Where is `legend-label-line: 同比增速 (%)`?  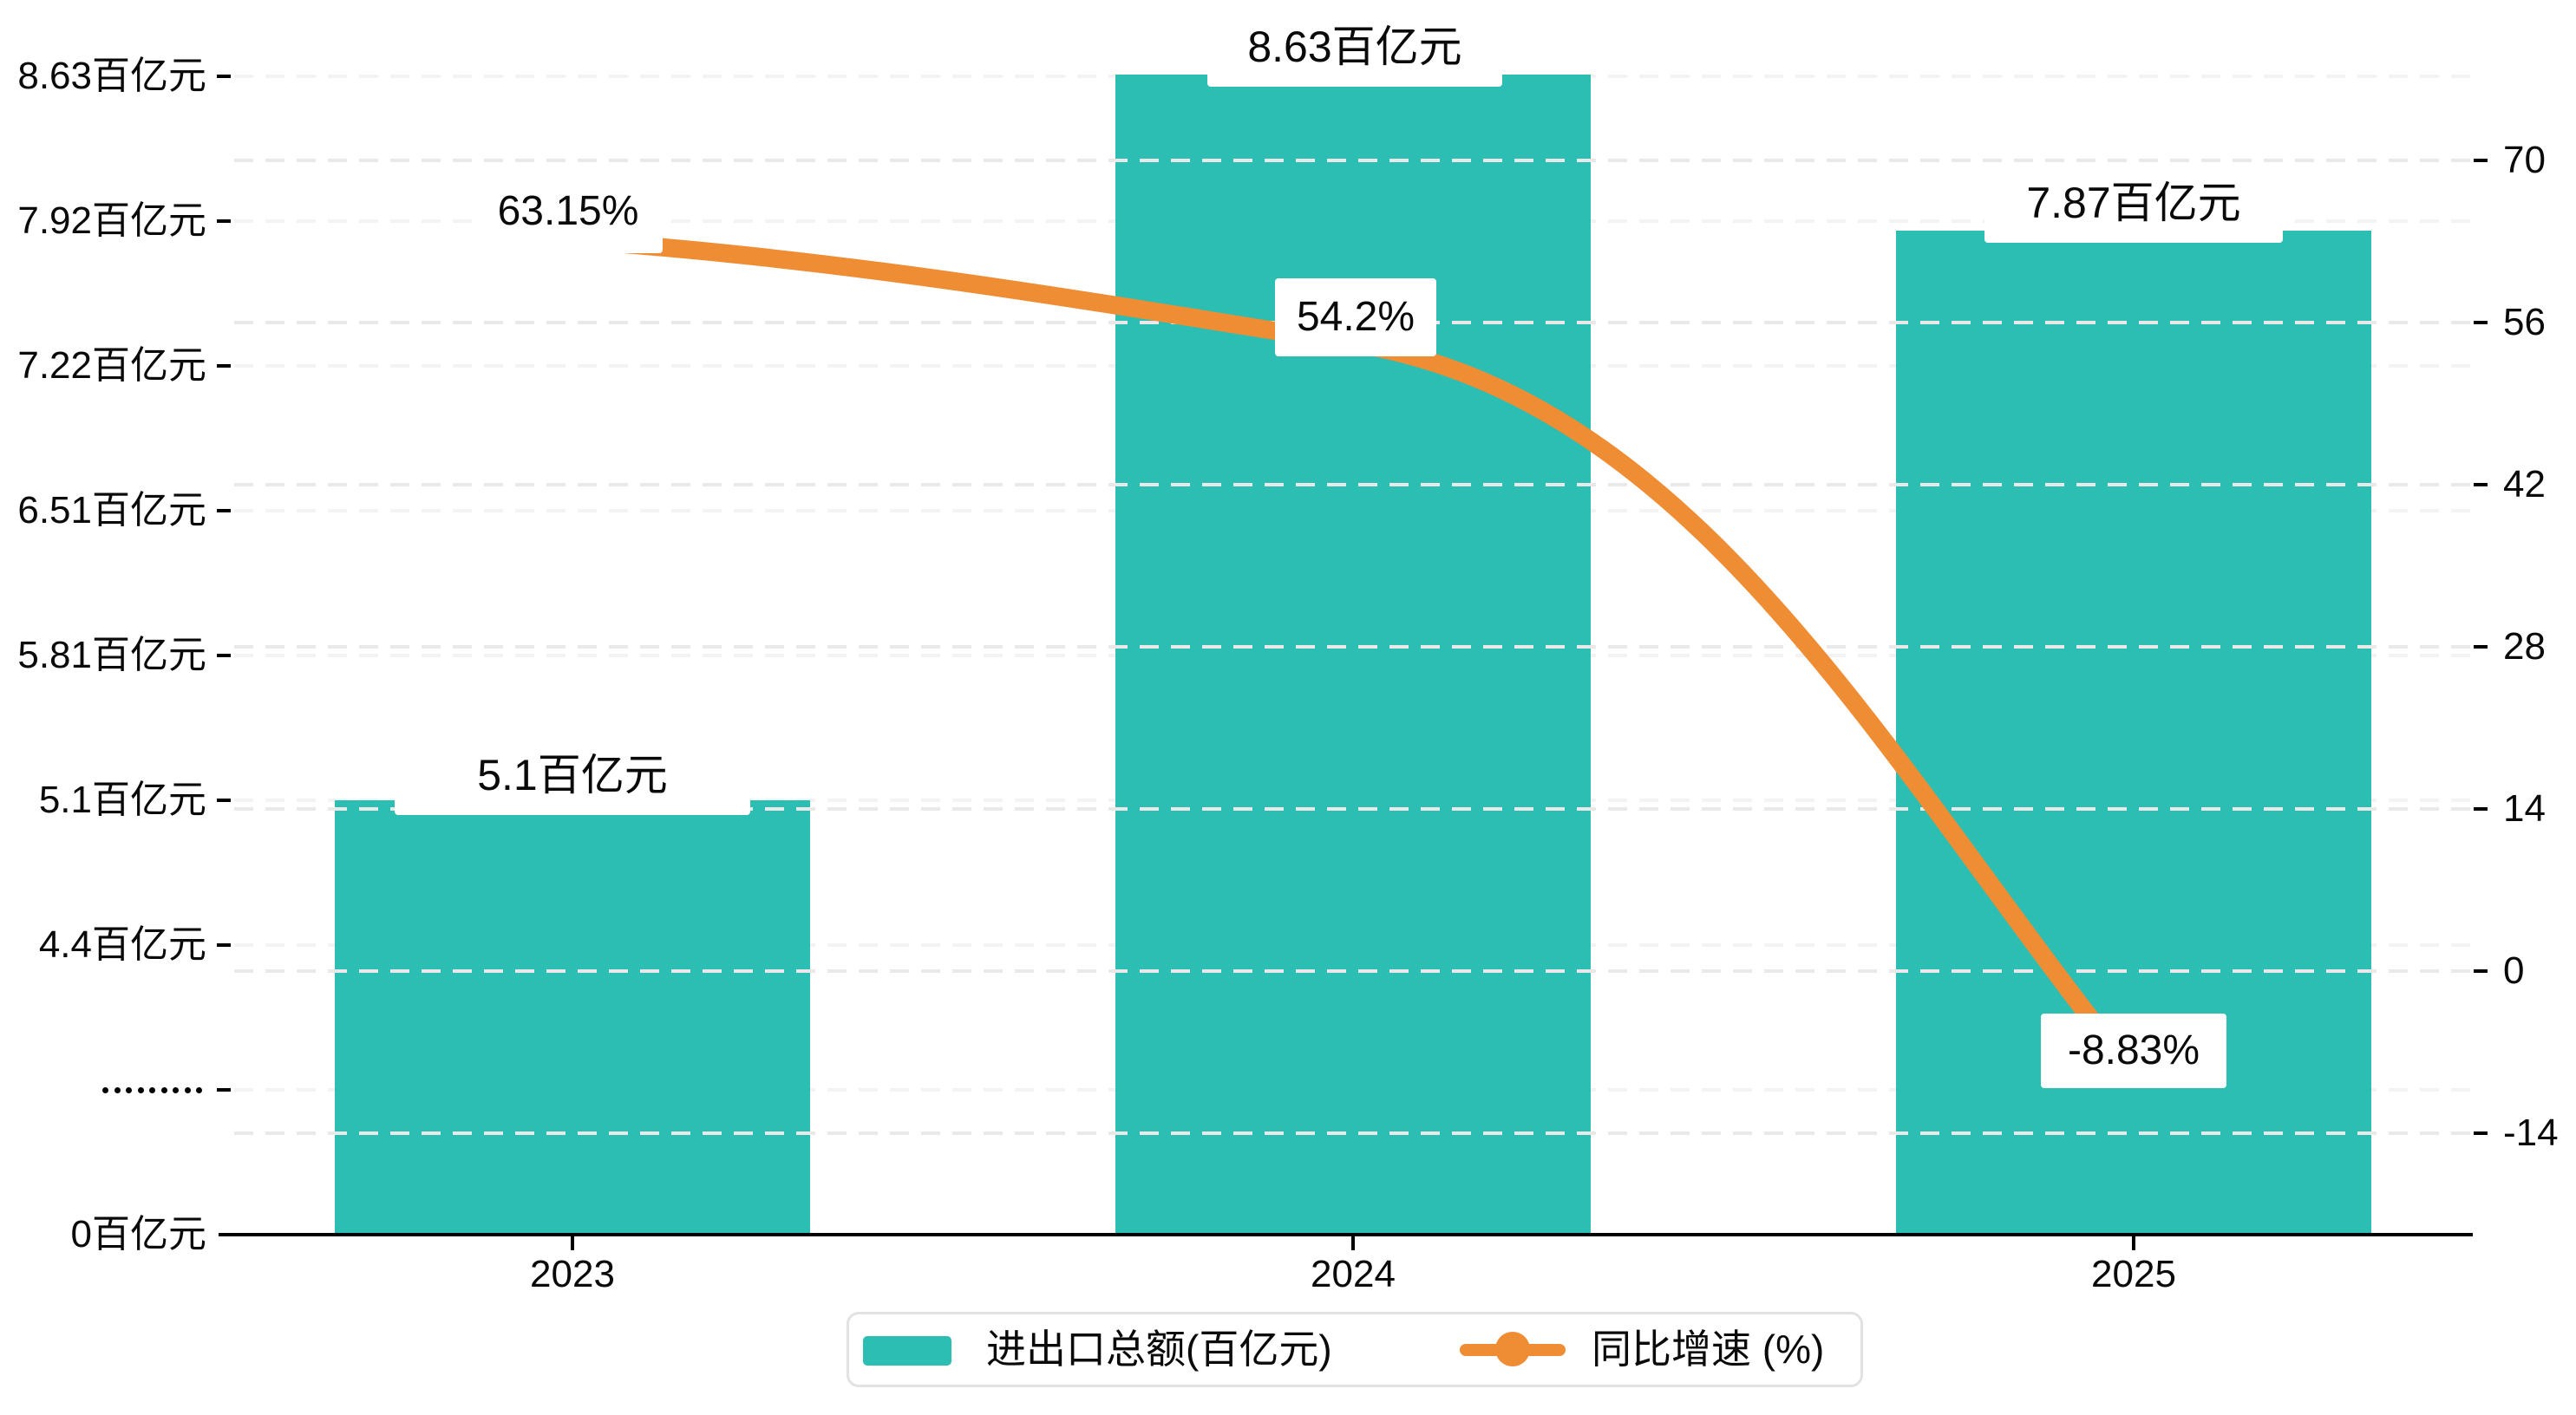 legend-label-line: 同比增速 (%) is located at coordinates (1708, 1349).